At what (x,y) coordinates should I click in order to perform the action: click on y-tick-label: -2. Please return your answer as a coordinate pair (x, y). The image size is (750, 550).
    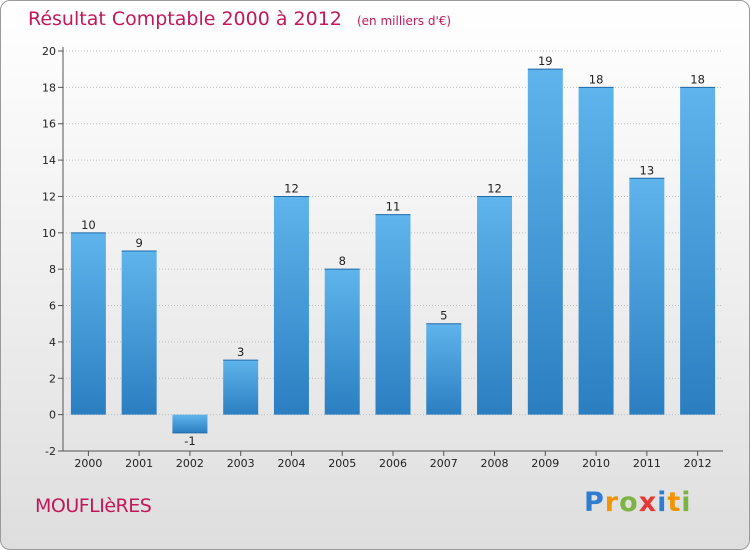
    Looking at the image, I should click on (50, 451).